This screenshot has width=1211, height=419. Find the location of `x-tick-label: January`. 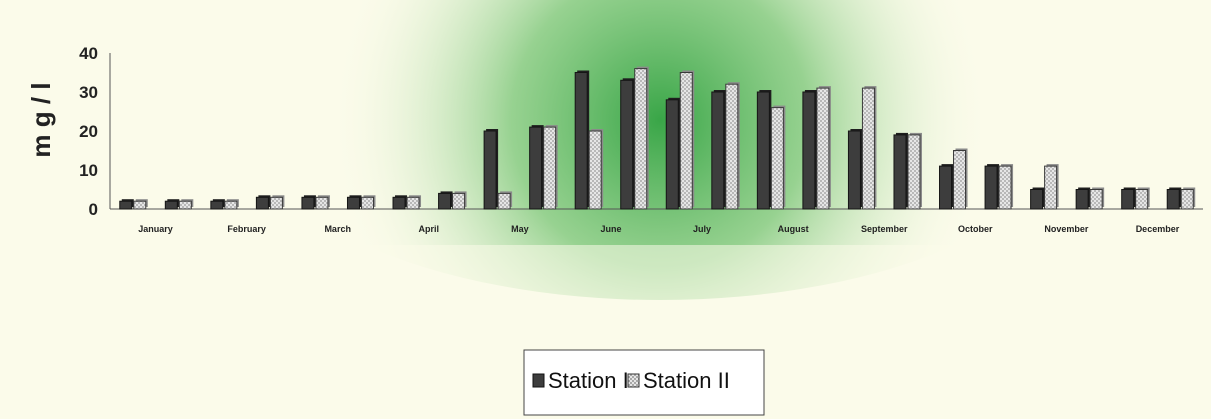

x-tick-label: January is located at coordinates (155, 229).